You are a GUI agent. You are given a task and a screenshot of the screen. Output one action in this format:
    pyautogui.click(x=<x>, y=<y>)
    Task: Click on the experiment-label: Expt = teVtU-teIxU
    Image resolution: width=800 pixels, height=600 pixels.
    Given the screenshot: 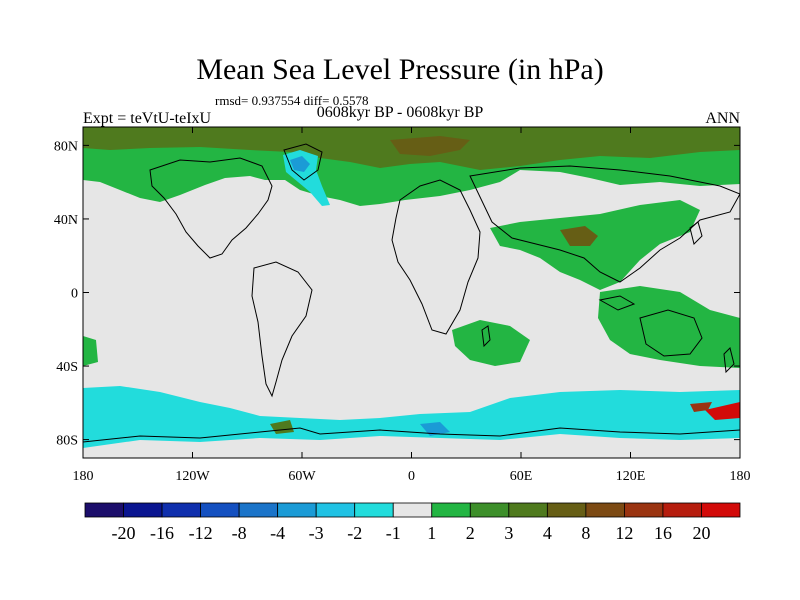 What is the action you would take?
    pyautogui.click(x=147, y=118)
    